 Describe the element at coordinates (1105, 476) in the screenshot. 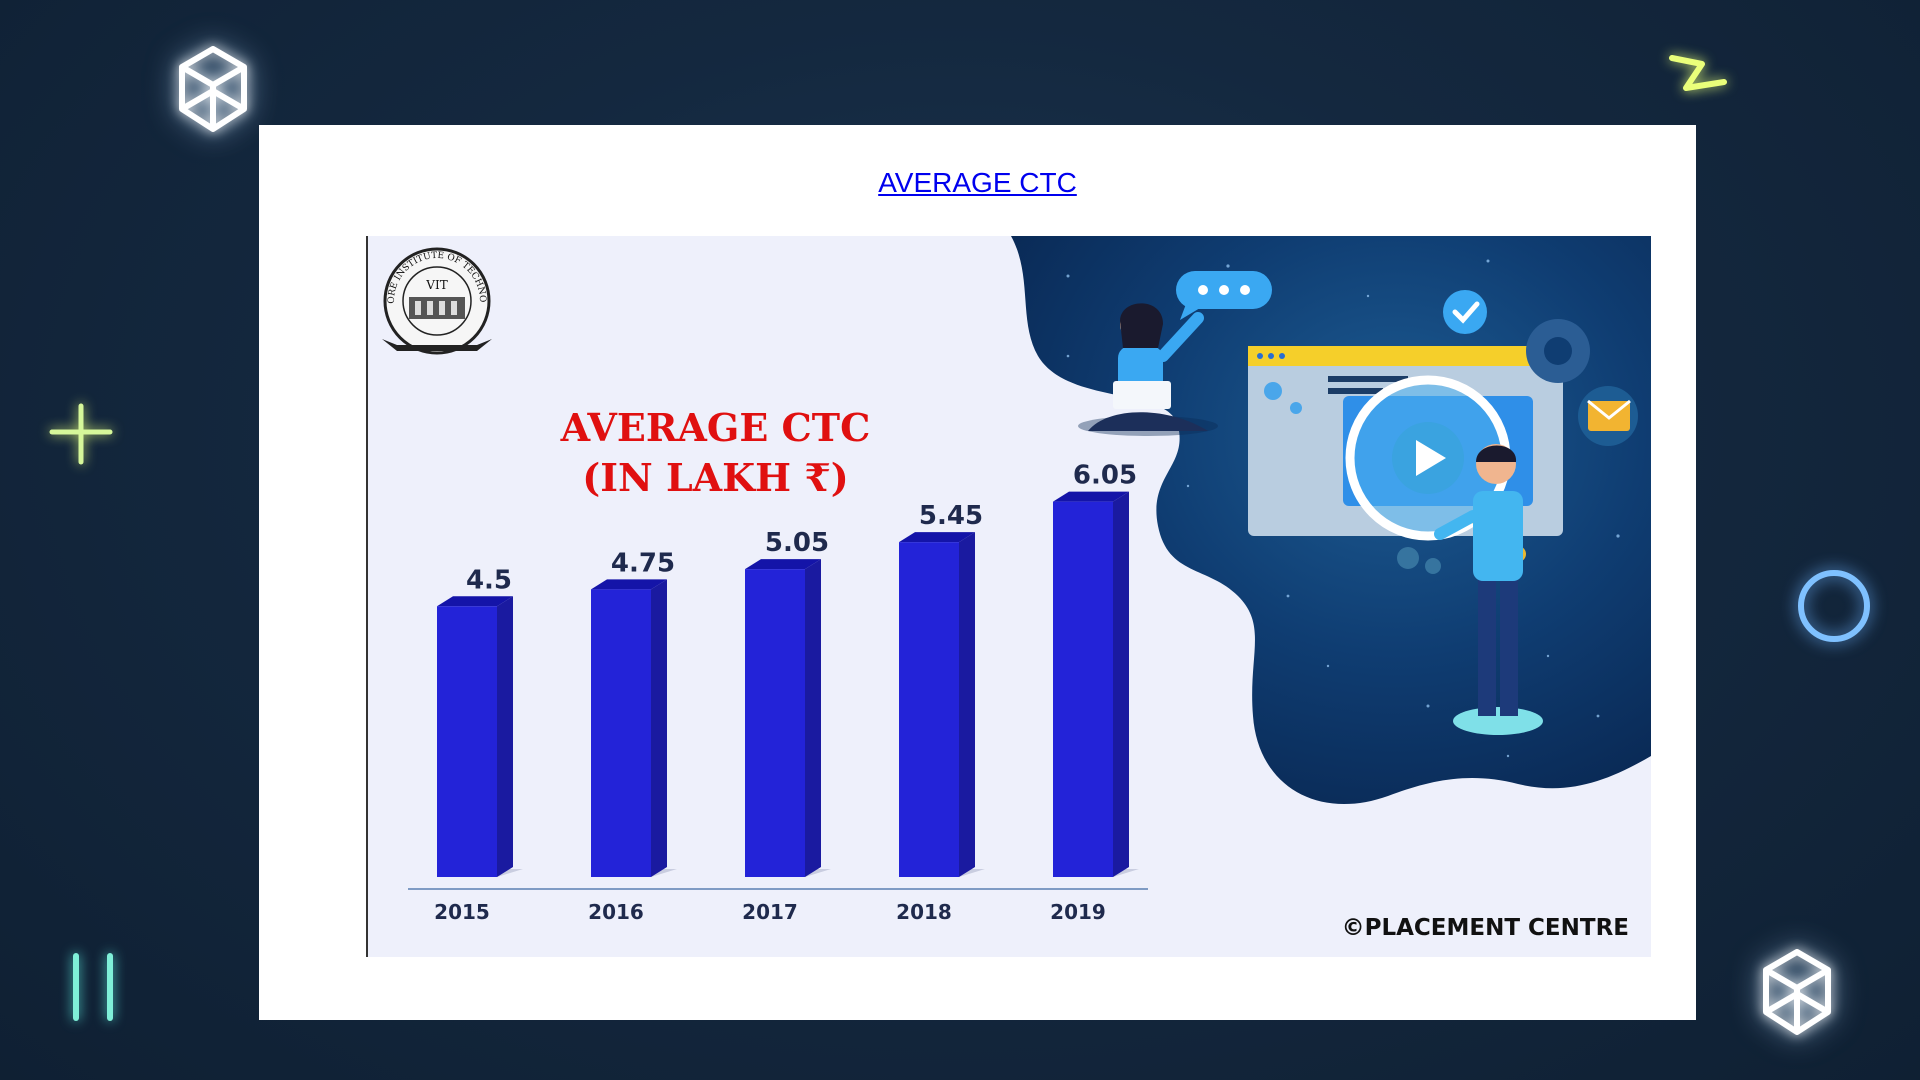

I see `bar-value-label: 6.05` at that location.